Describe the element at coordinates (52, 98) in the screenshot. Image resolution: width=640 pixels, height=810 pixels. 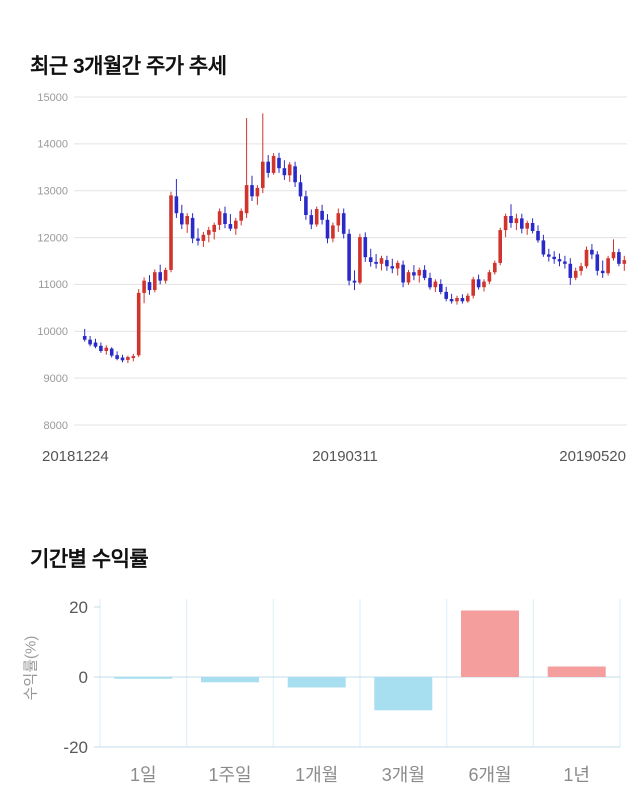
I see `svg-text: 15000` at that location.